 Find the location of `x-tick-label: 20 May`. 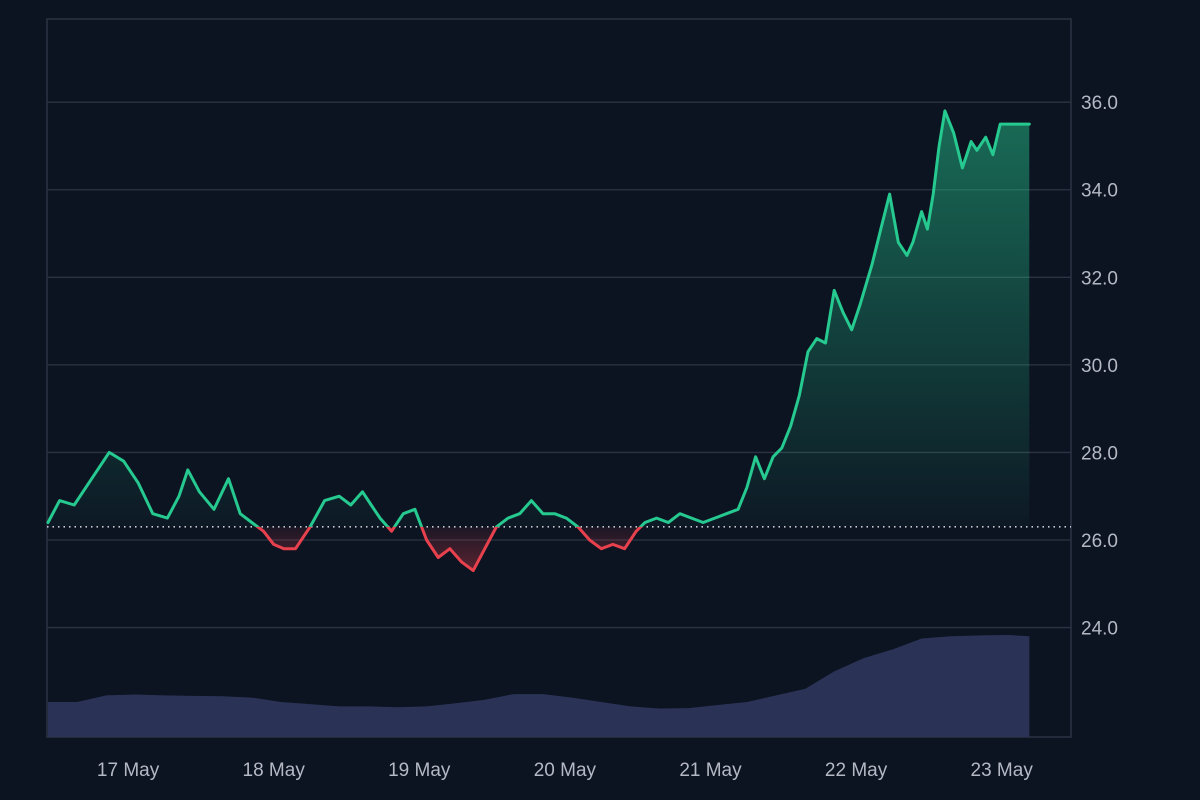

x-tick-label: 20 May is located at coordinates (565, 770).